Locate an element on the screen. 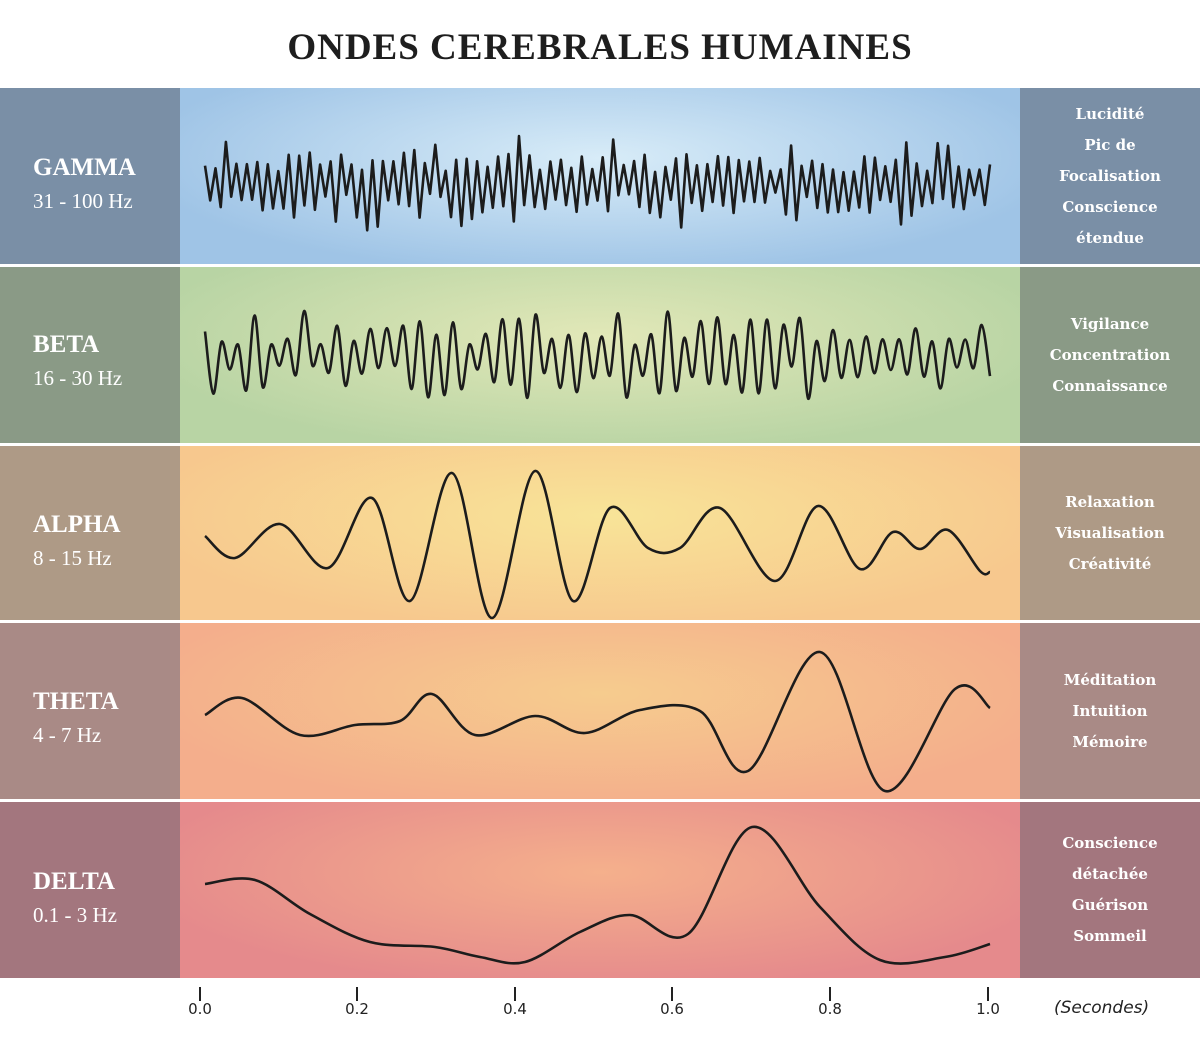 This screenshot has width=1200, height=1040. band-label-panel: THETA 4 - 7 Hz is located at coordinates (90, 711).